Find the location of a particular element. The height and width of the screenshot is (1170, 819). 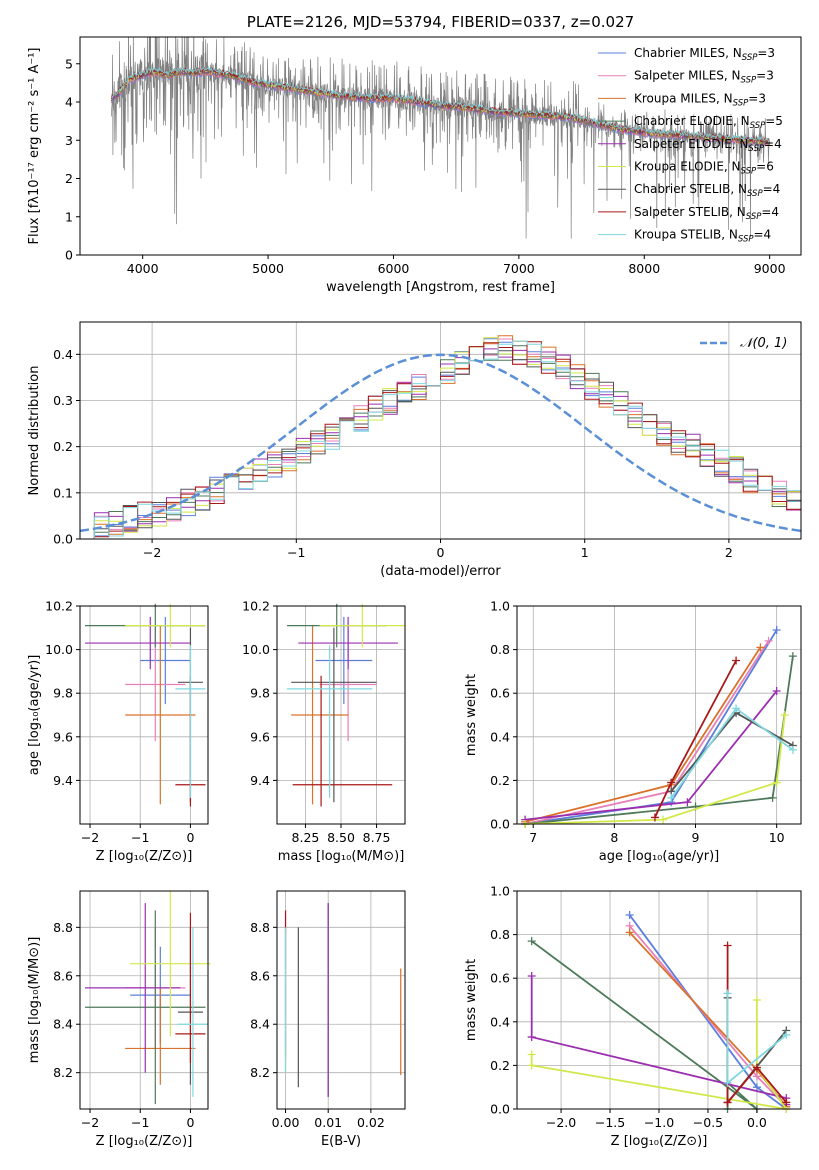

x-tick-label: 0.0 is located at coordinates (757, 1122).